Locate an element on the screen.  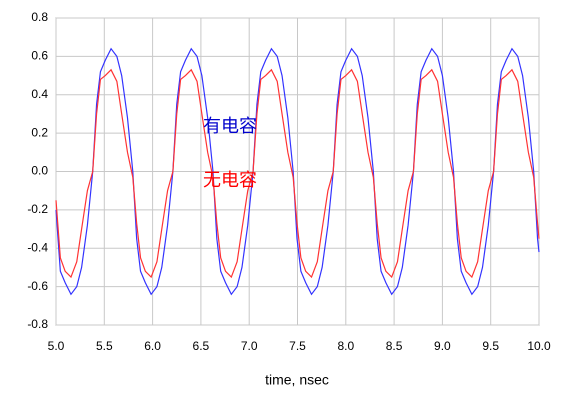
x-tick-label: 5.5 is located at coordinates (104, 346).